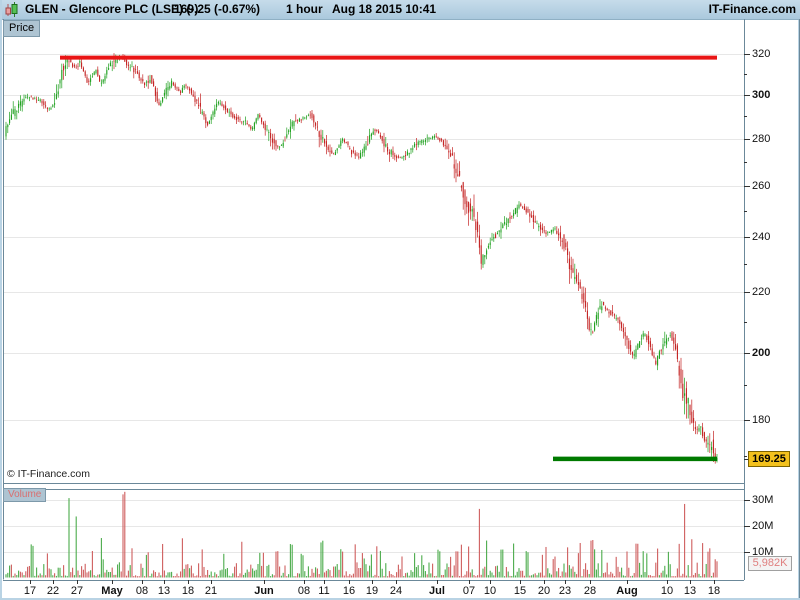  What do you see at coordinates (30, 591) in the screenshot?
I see `date-axis-label: 17` at bounding box center [30, 591].